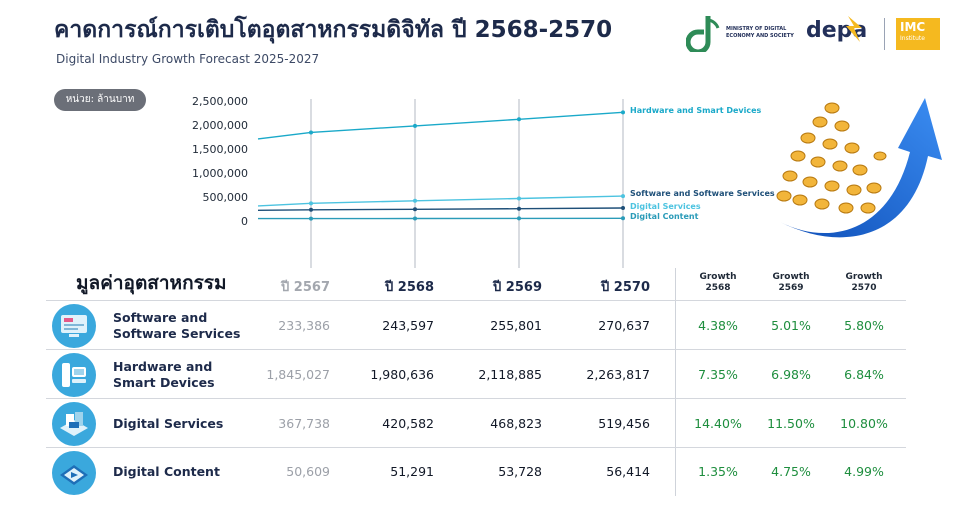 This screenshot has width=960, height=506. Describe the element at coordinates (74, 473) in the screenshot. I see `digital-content-icon` at that location.